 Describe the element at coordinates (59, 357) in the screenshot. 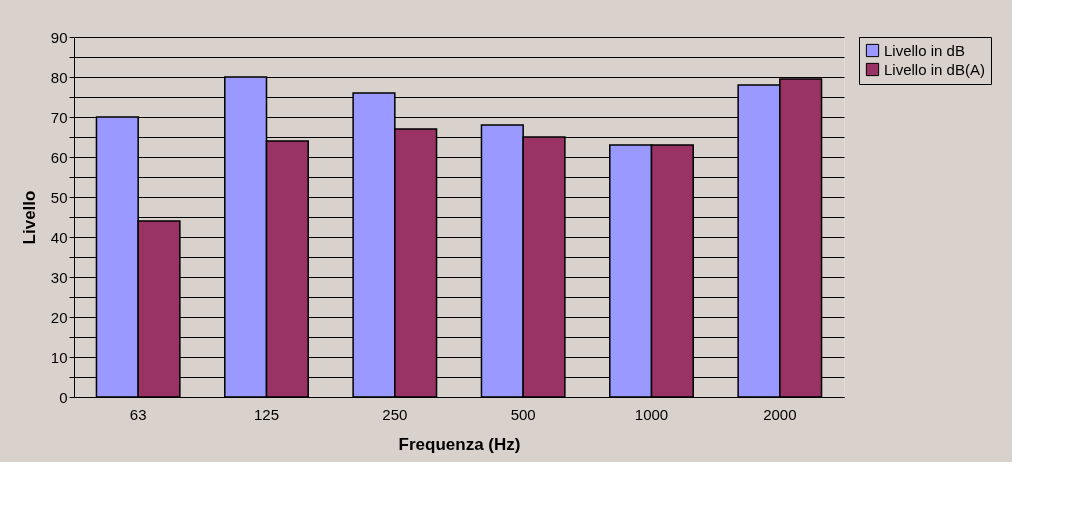

I see `y-tick-label: 10` at that location.